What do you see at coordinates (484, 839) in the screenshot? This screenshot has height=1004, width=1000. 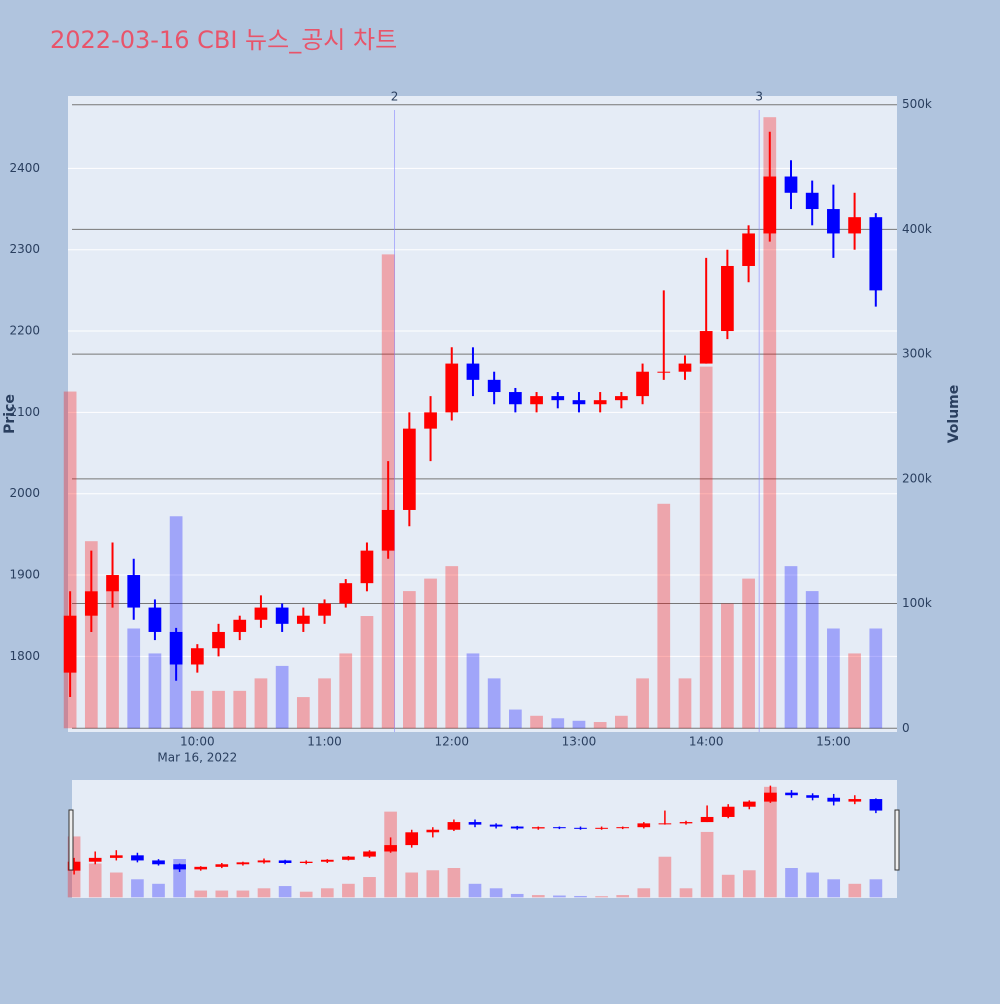 I see `range-slider` at bounding box center [484, 839].